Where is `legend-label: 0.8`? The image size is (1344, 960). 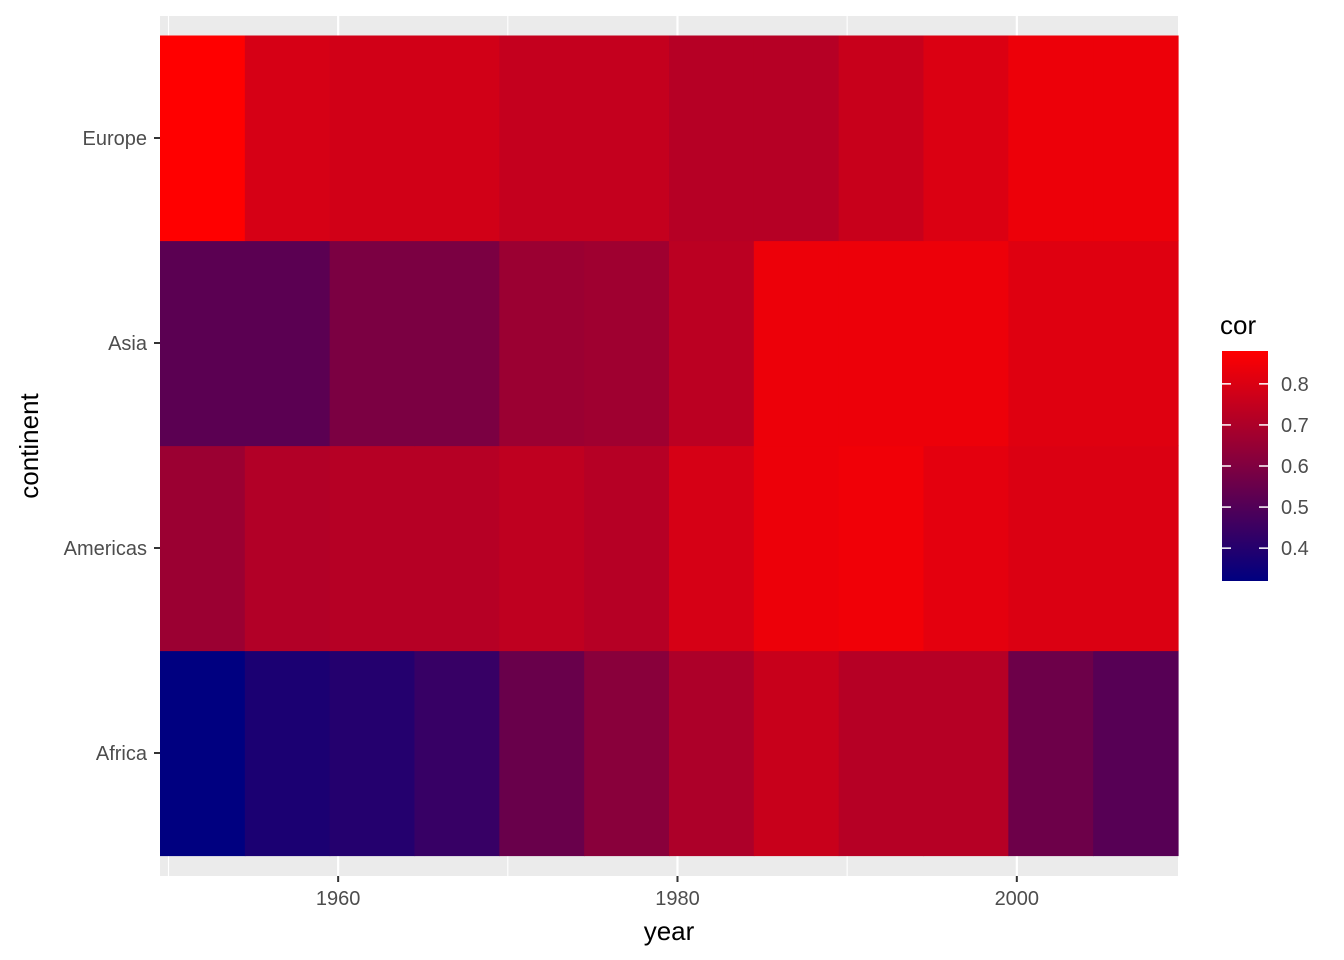 legend-label: 0.8 is located at coordinates (1295, 385).